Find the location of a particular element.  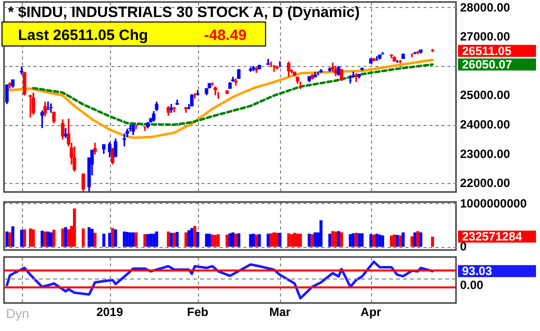

annotation: -48.49 is located at coordinates (225, 35).